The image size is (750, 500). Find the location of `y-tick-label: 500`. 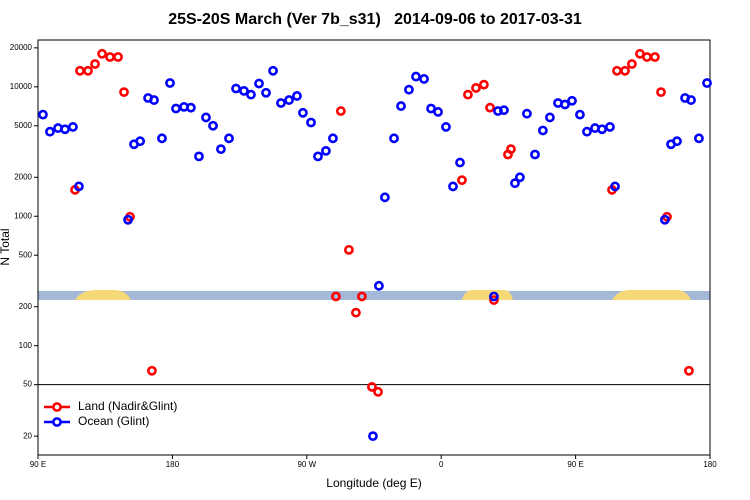

y-tick-label: 500 is located at coordinates (26, 254).